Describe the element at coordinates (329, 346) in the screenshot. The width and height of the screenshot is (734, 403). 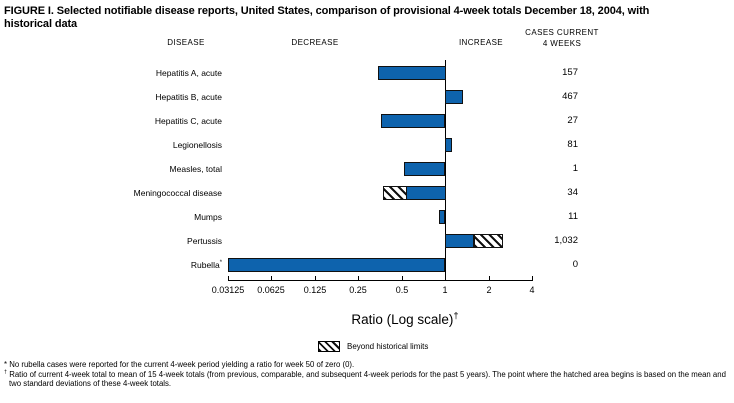
I see `legend-hatched-swatch` at that location.